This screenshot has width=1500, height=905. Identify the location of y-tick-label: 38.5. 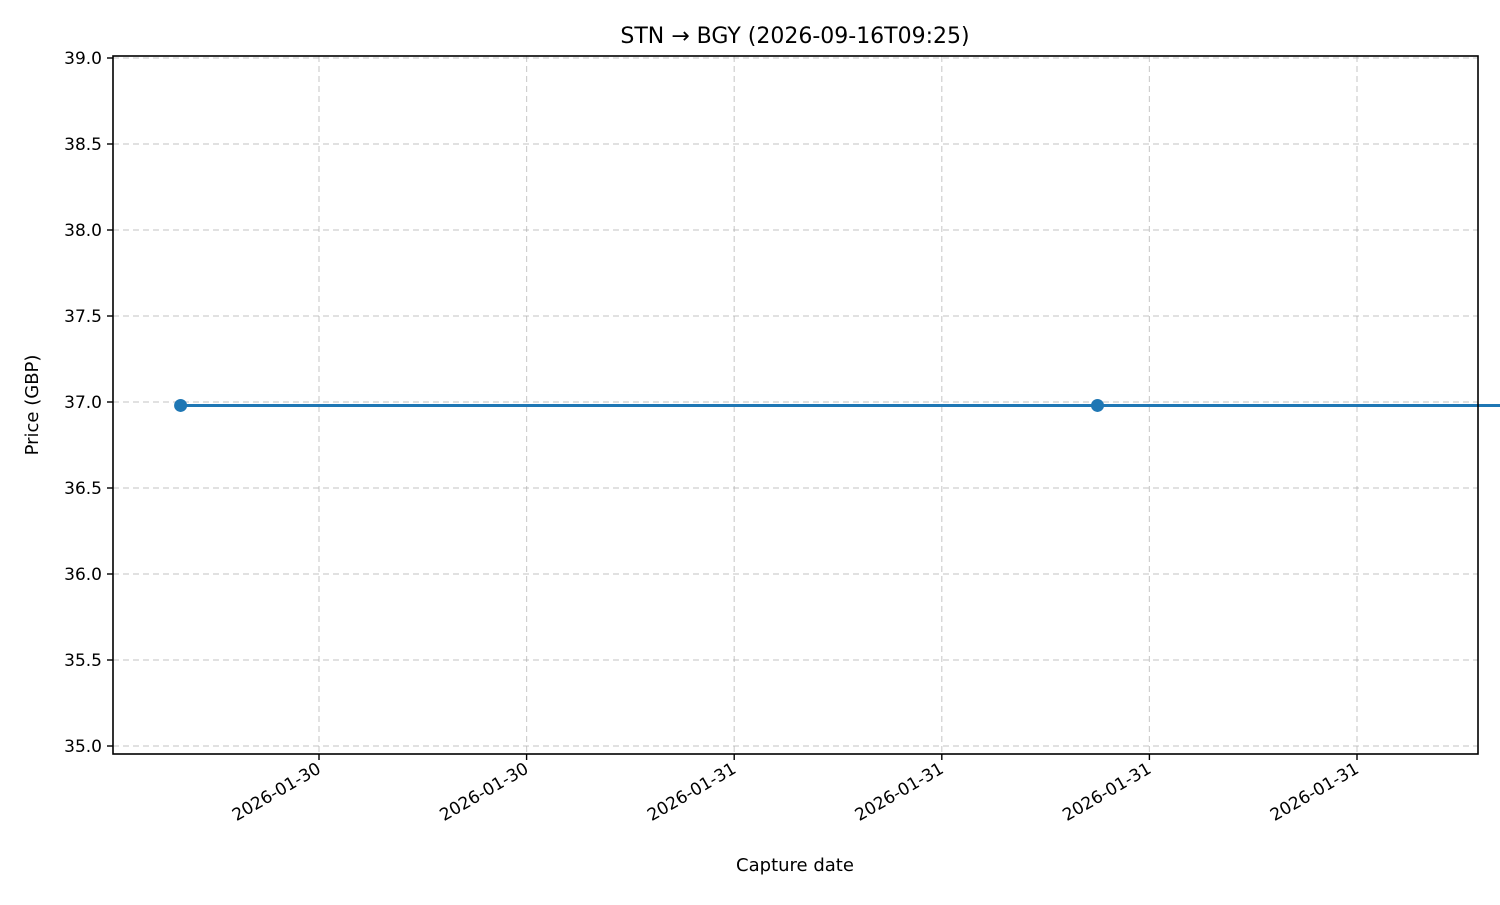
(83, 145).